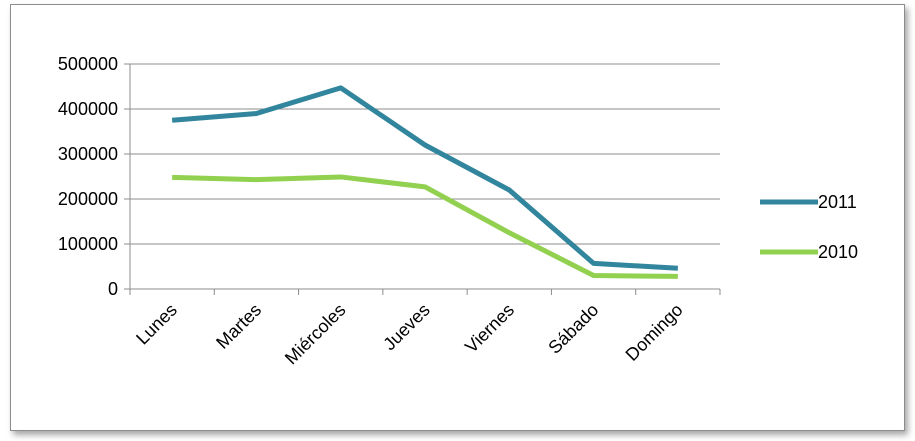 The image size is (915, 441). What do you see at coordinates (406, 327) in the screenshot?
I see `x-tick-label-3: Jueves` at bounding box center [406, 327].